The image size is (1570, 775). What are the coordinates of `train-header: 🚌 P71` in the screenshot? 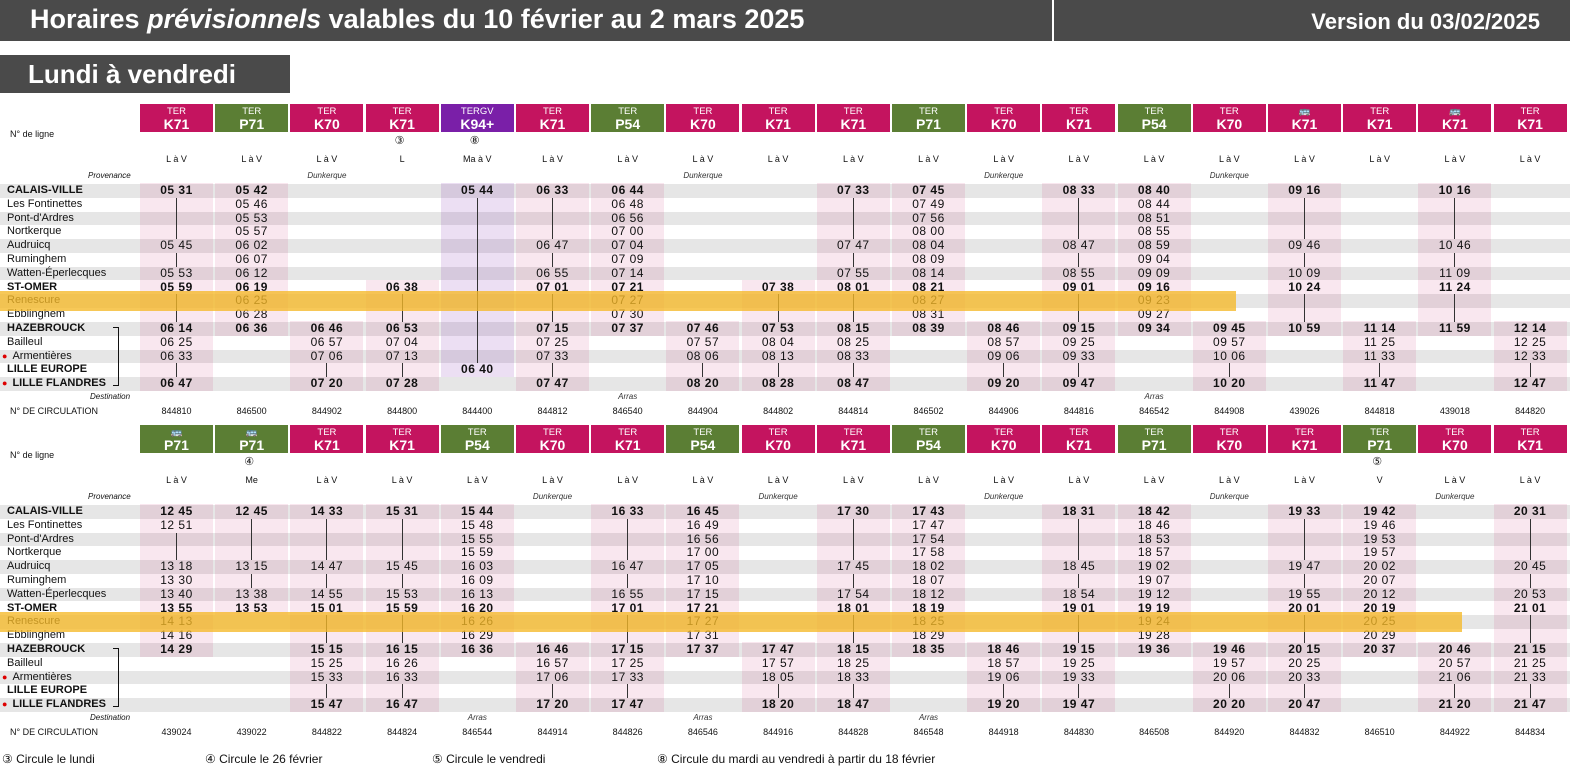 It's located at (176, 439).